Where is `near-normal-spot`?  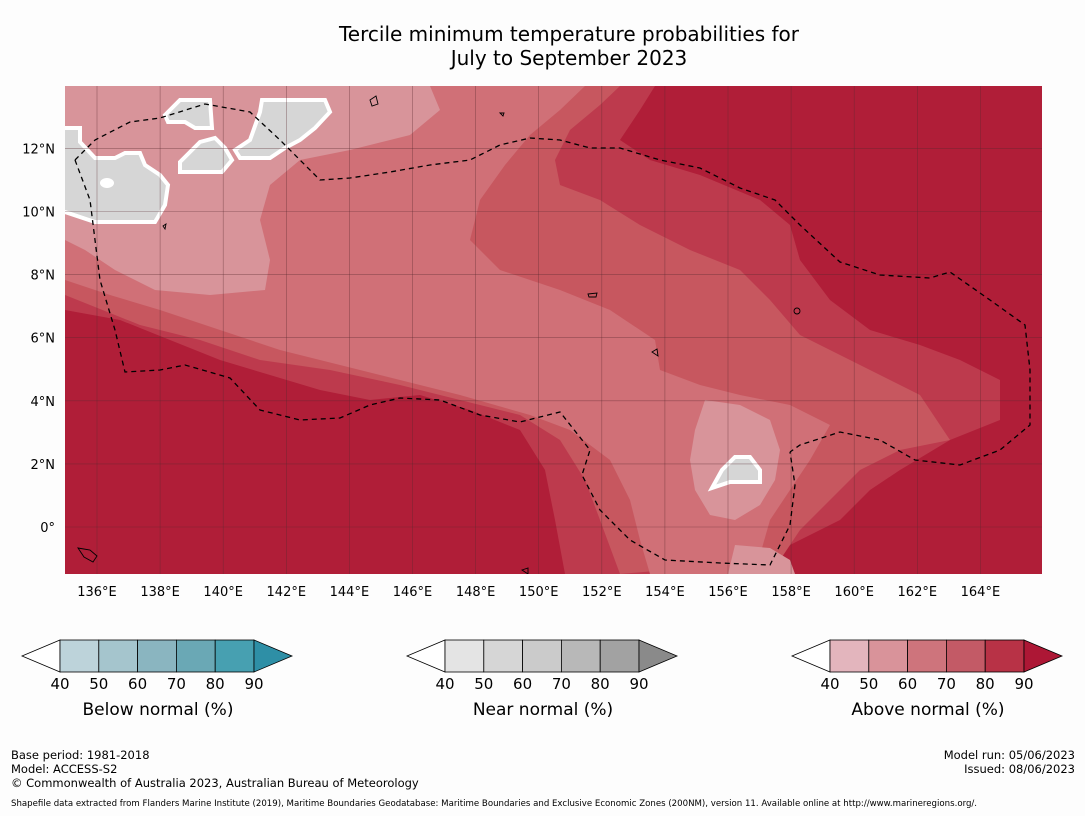
near-normal-spot is located at coordinates (107, 183).